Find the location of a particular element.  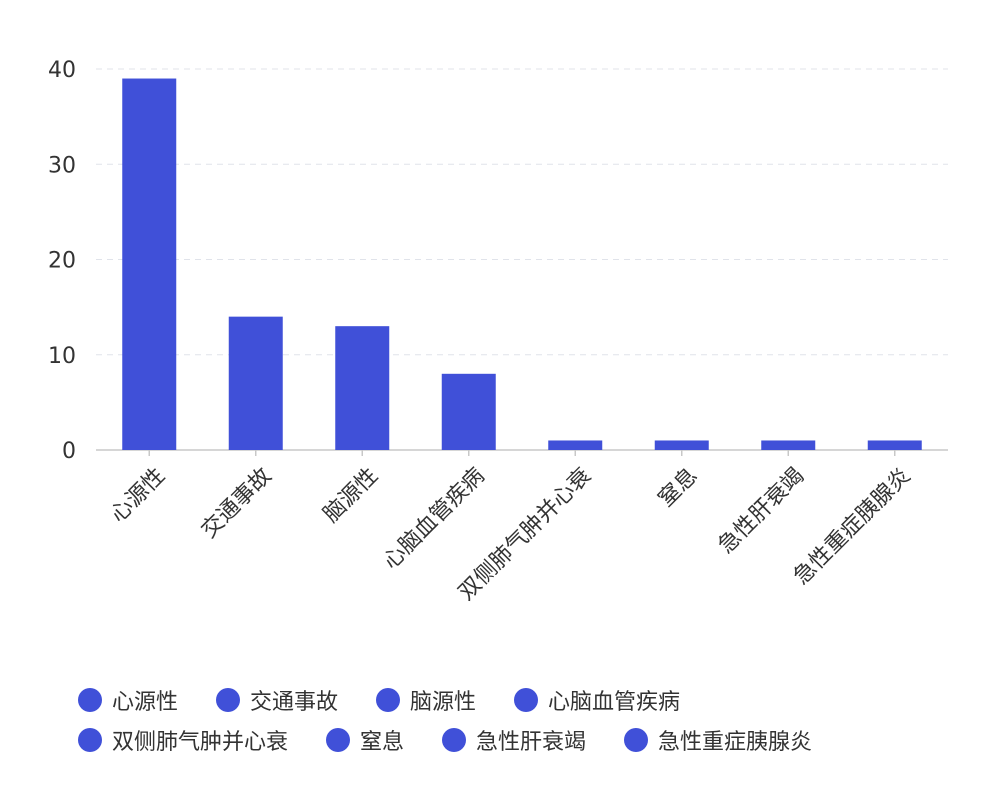

legend-item: 急性肝衰竭 is located at coordinates (514, 740).